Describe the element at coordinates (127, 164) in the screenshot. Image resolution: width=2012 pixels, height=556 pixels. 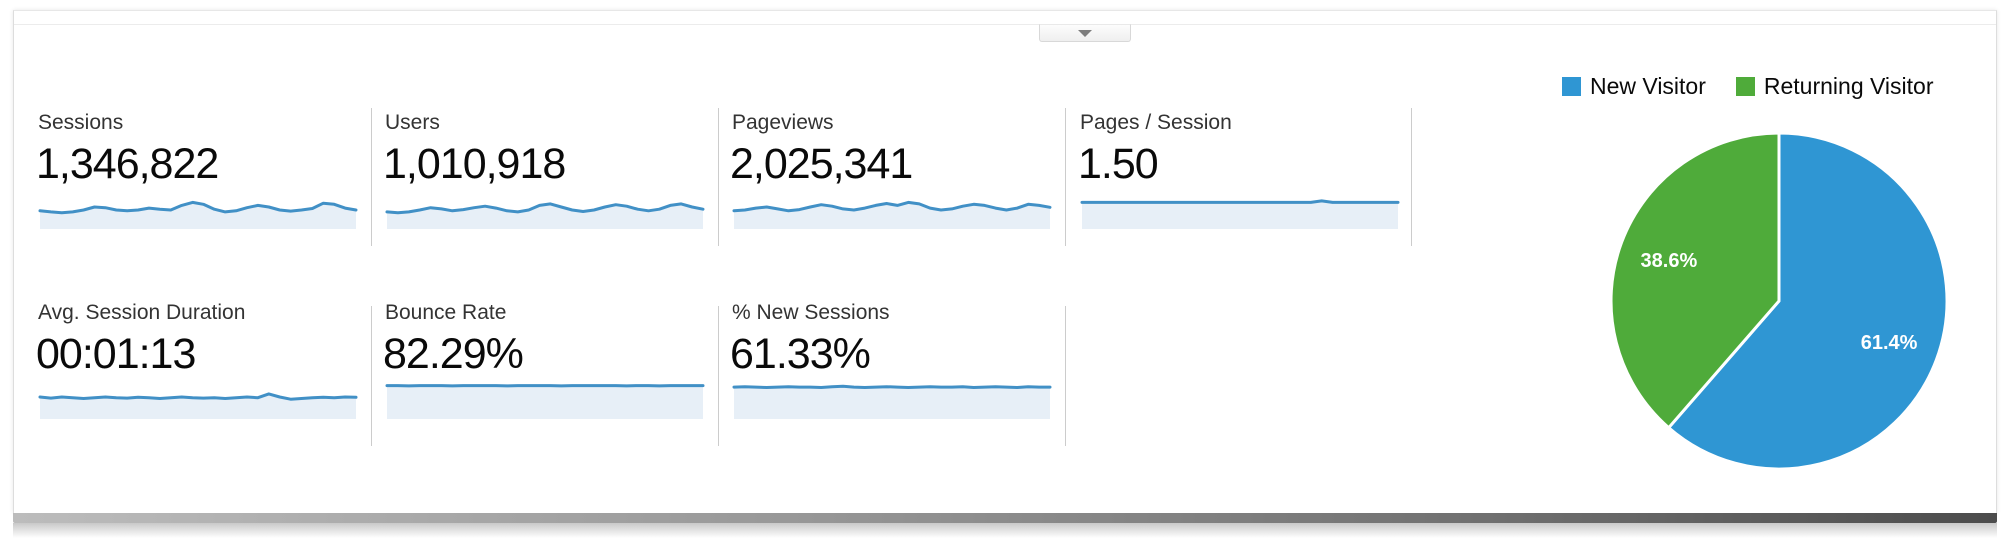
I see `metric-value: 1,346,822` at that location.